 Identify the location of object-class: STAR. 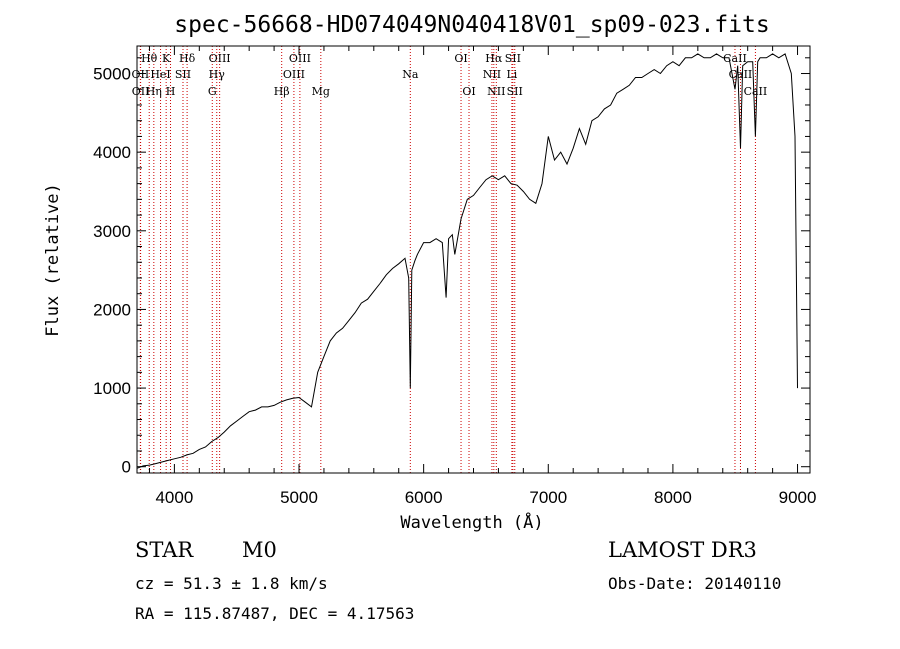
(164, 550).